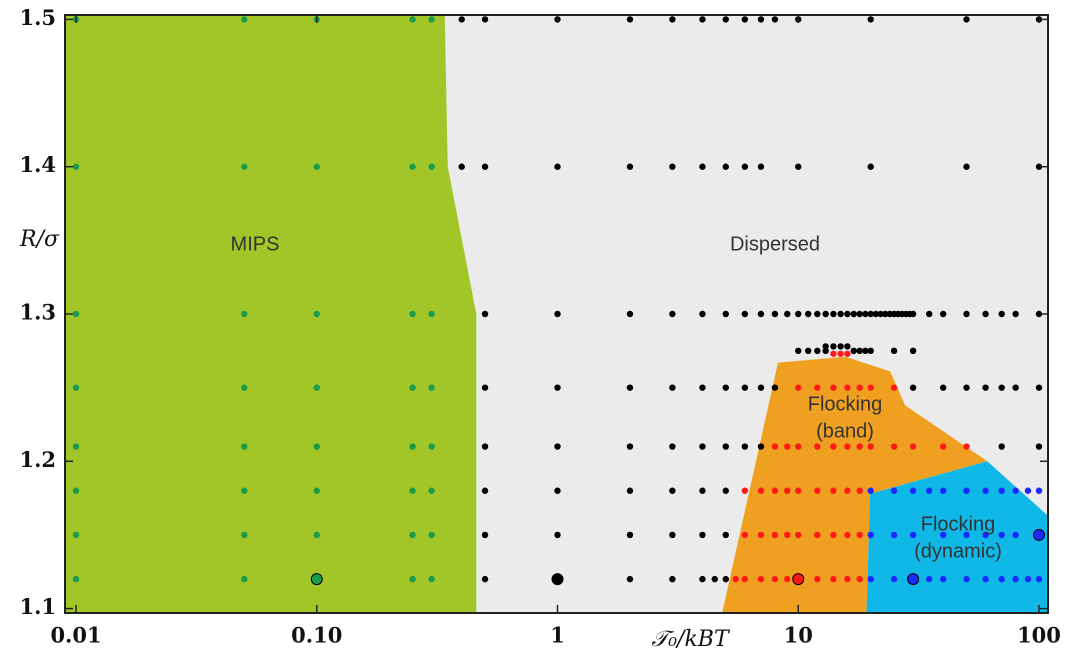  What do you see at coordinates (775, 244) in the screenshot?
I see `region-label: Dispersed` at bounding box center [775, 244].